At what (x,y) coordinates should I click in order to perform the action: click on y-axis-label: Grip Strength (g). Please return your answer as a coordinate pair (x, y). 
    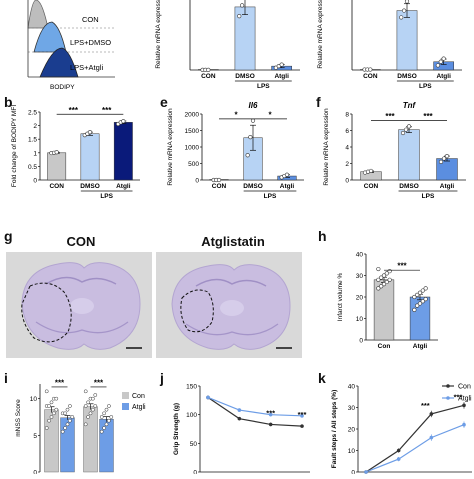
    Looking at the image, I should click on (176, 429).